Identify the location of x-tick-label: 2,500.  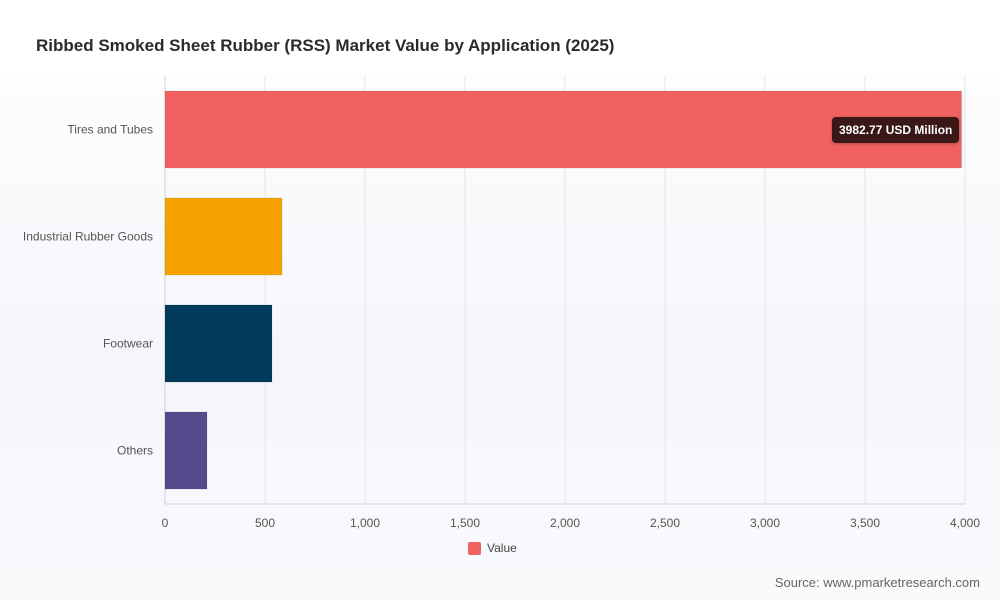
(665, 523).